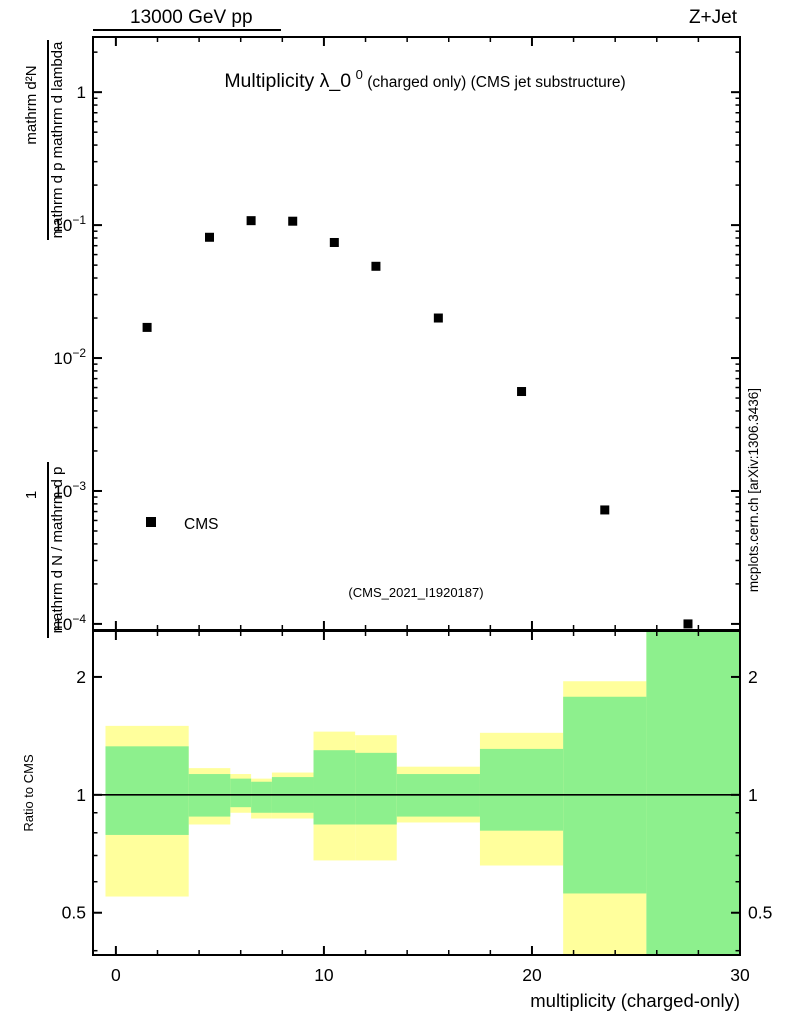  I want to click on x-tick-label: 0, so click(116, 975).